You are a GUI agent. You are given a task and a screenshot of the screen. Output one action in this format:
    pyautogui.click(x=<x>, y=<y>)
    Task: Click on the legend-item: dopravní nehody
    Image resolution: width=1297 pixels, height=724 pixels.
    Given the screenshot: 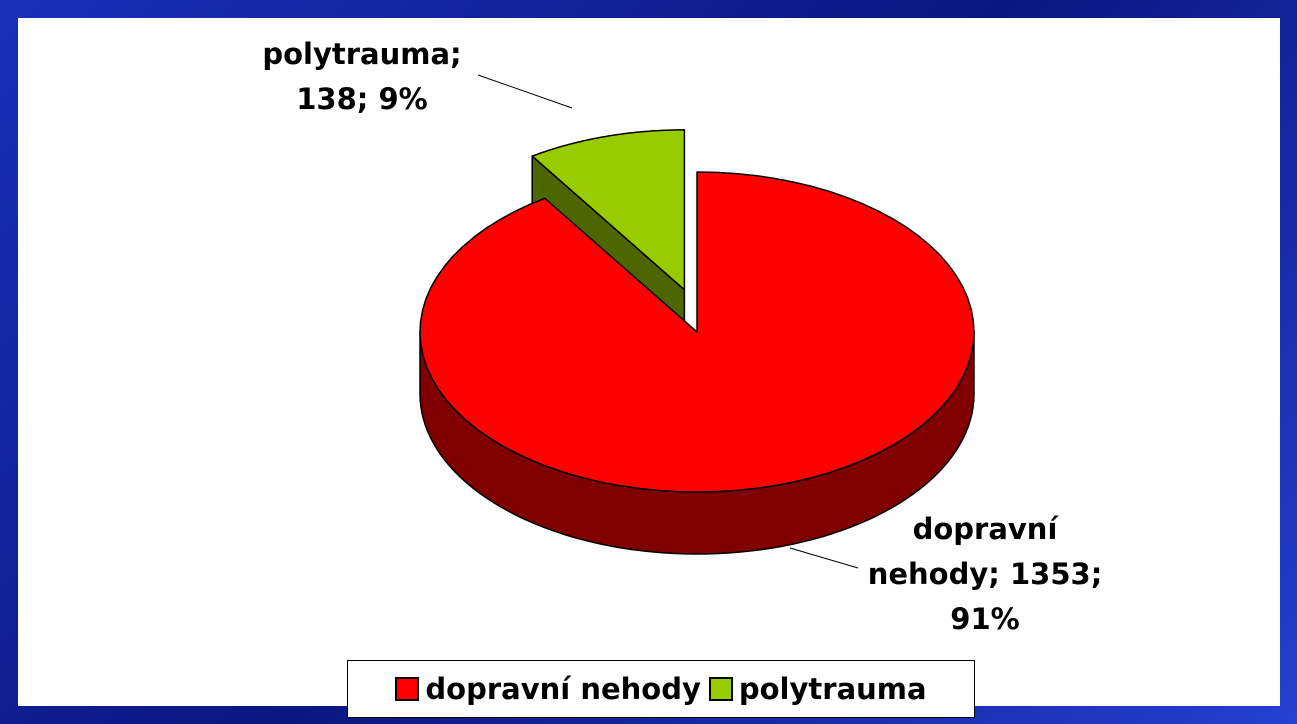 What is the action you would take?
    pyautogui.click(x=548, y=689)
    